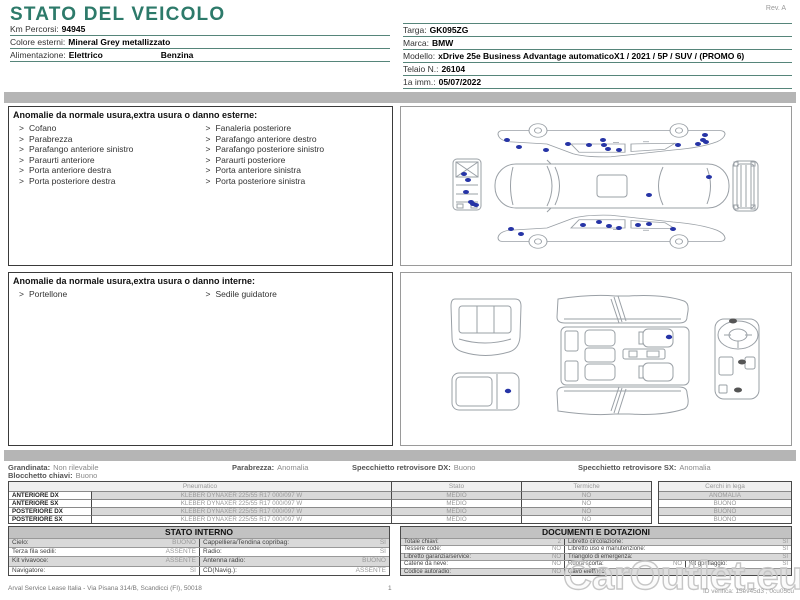 The image size is (800, 600). Describe the element at coordinates (73, 29) in the screenshot. I see `km-value: 94945` at that location.